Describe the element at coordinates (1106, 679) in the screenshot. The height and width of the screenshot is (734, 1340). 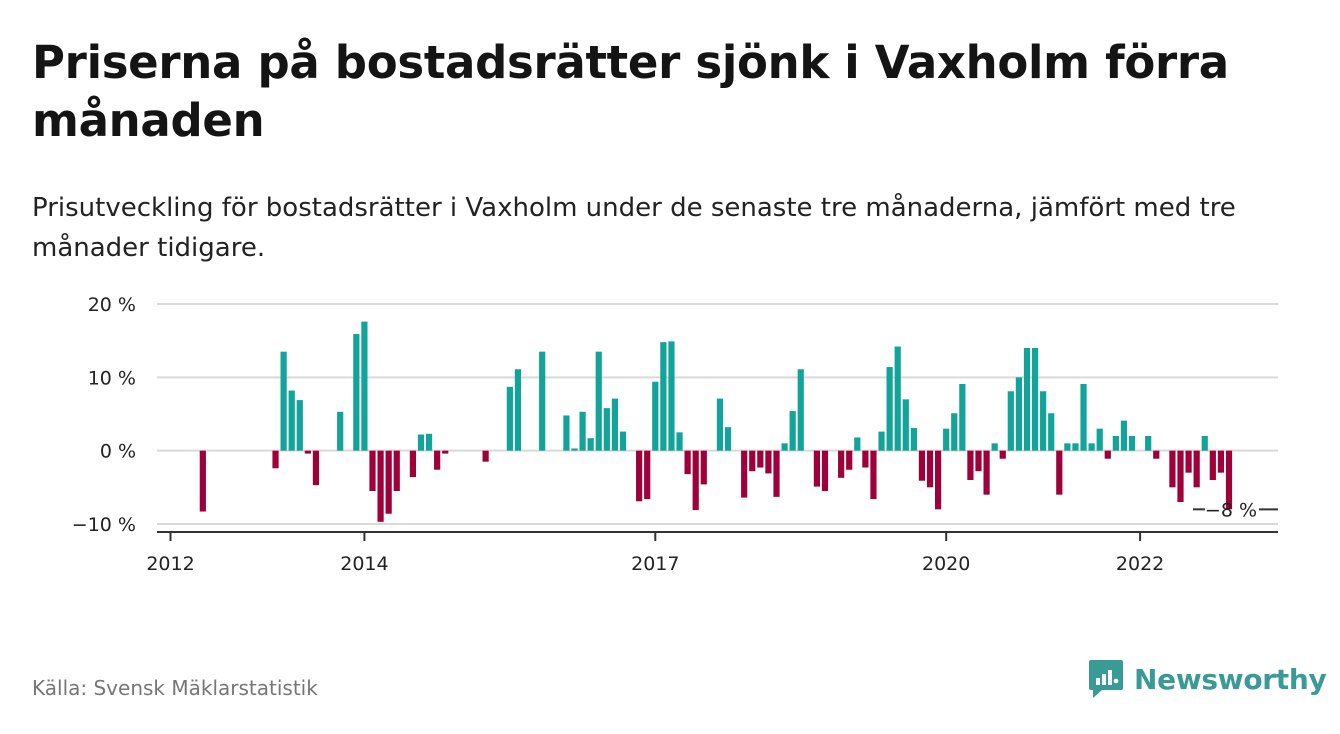
I see `newsworthy-chart-icon` at that location.